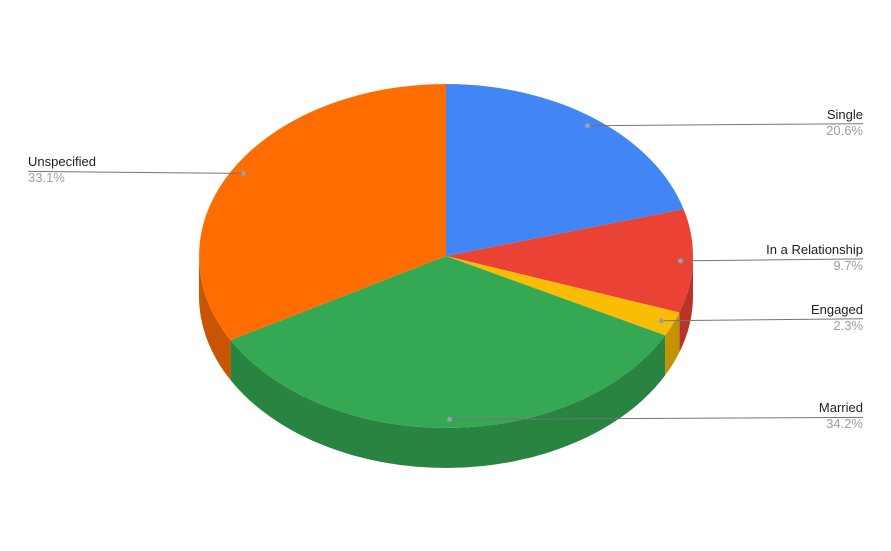  Describe the element at coordinates (656, 418) in the screenshot. I see `leader-line-married` at that location.